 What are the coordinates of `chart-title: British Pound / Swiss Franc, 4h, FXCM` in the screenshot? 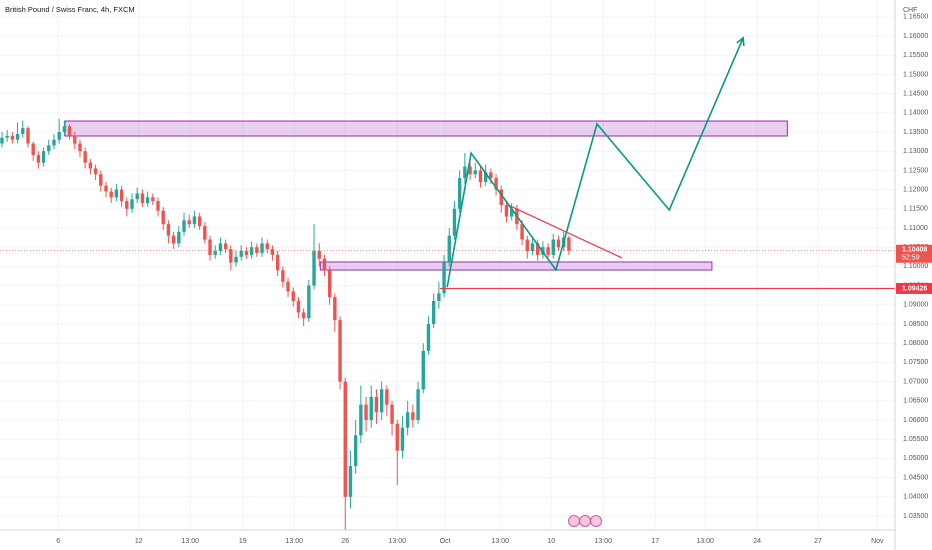 It's located at (70, 9).